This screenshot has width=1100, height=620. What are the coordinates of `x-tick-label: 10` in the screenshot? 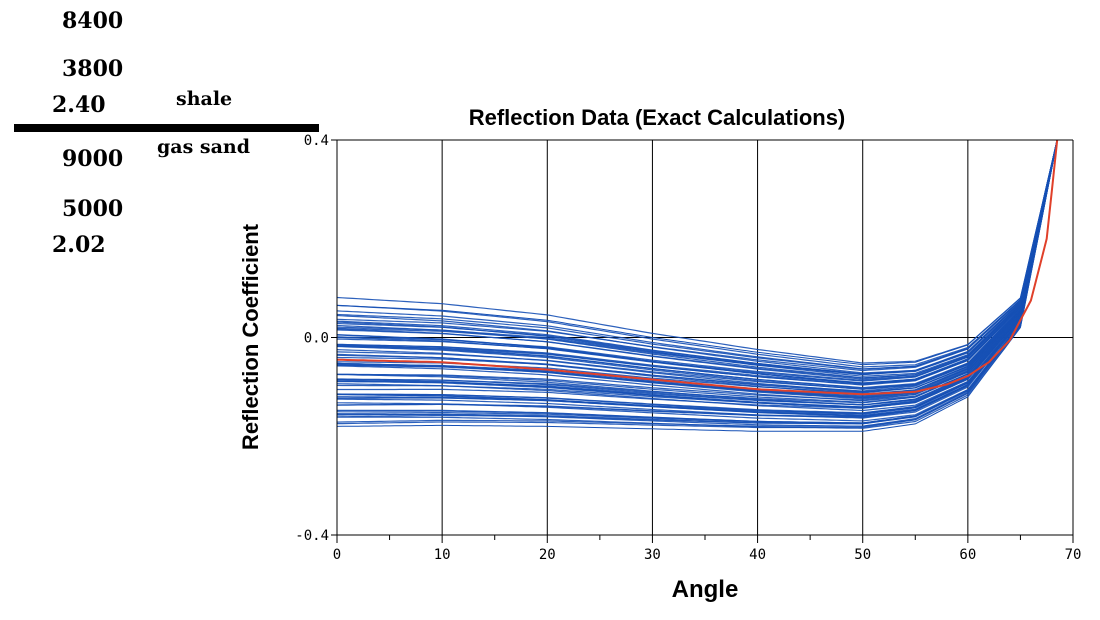 It's located at (442, 555).